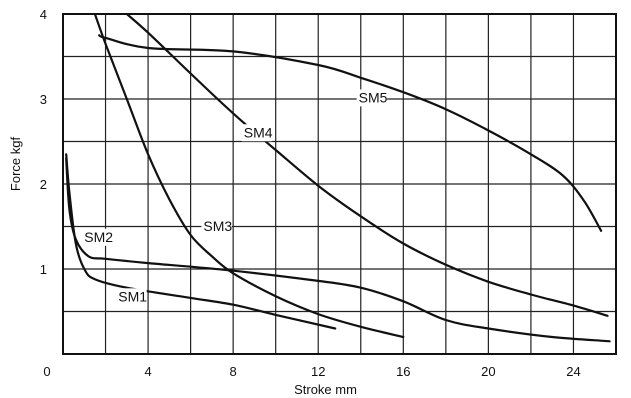  I want to click on y-tick-label: 2, so click(43, 184).